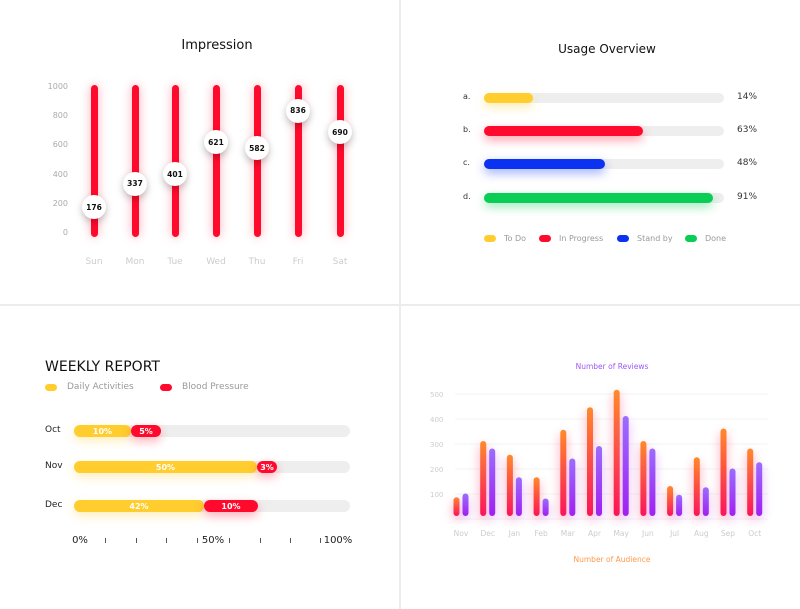  Describe the element at coordinates (94, 207) in the screenshot. I see `value-bubble: 176` at that location.